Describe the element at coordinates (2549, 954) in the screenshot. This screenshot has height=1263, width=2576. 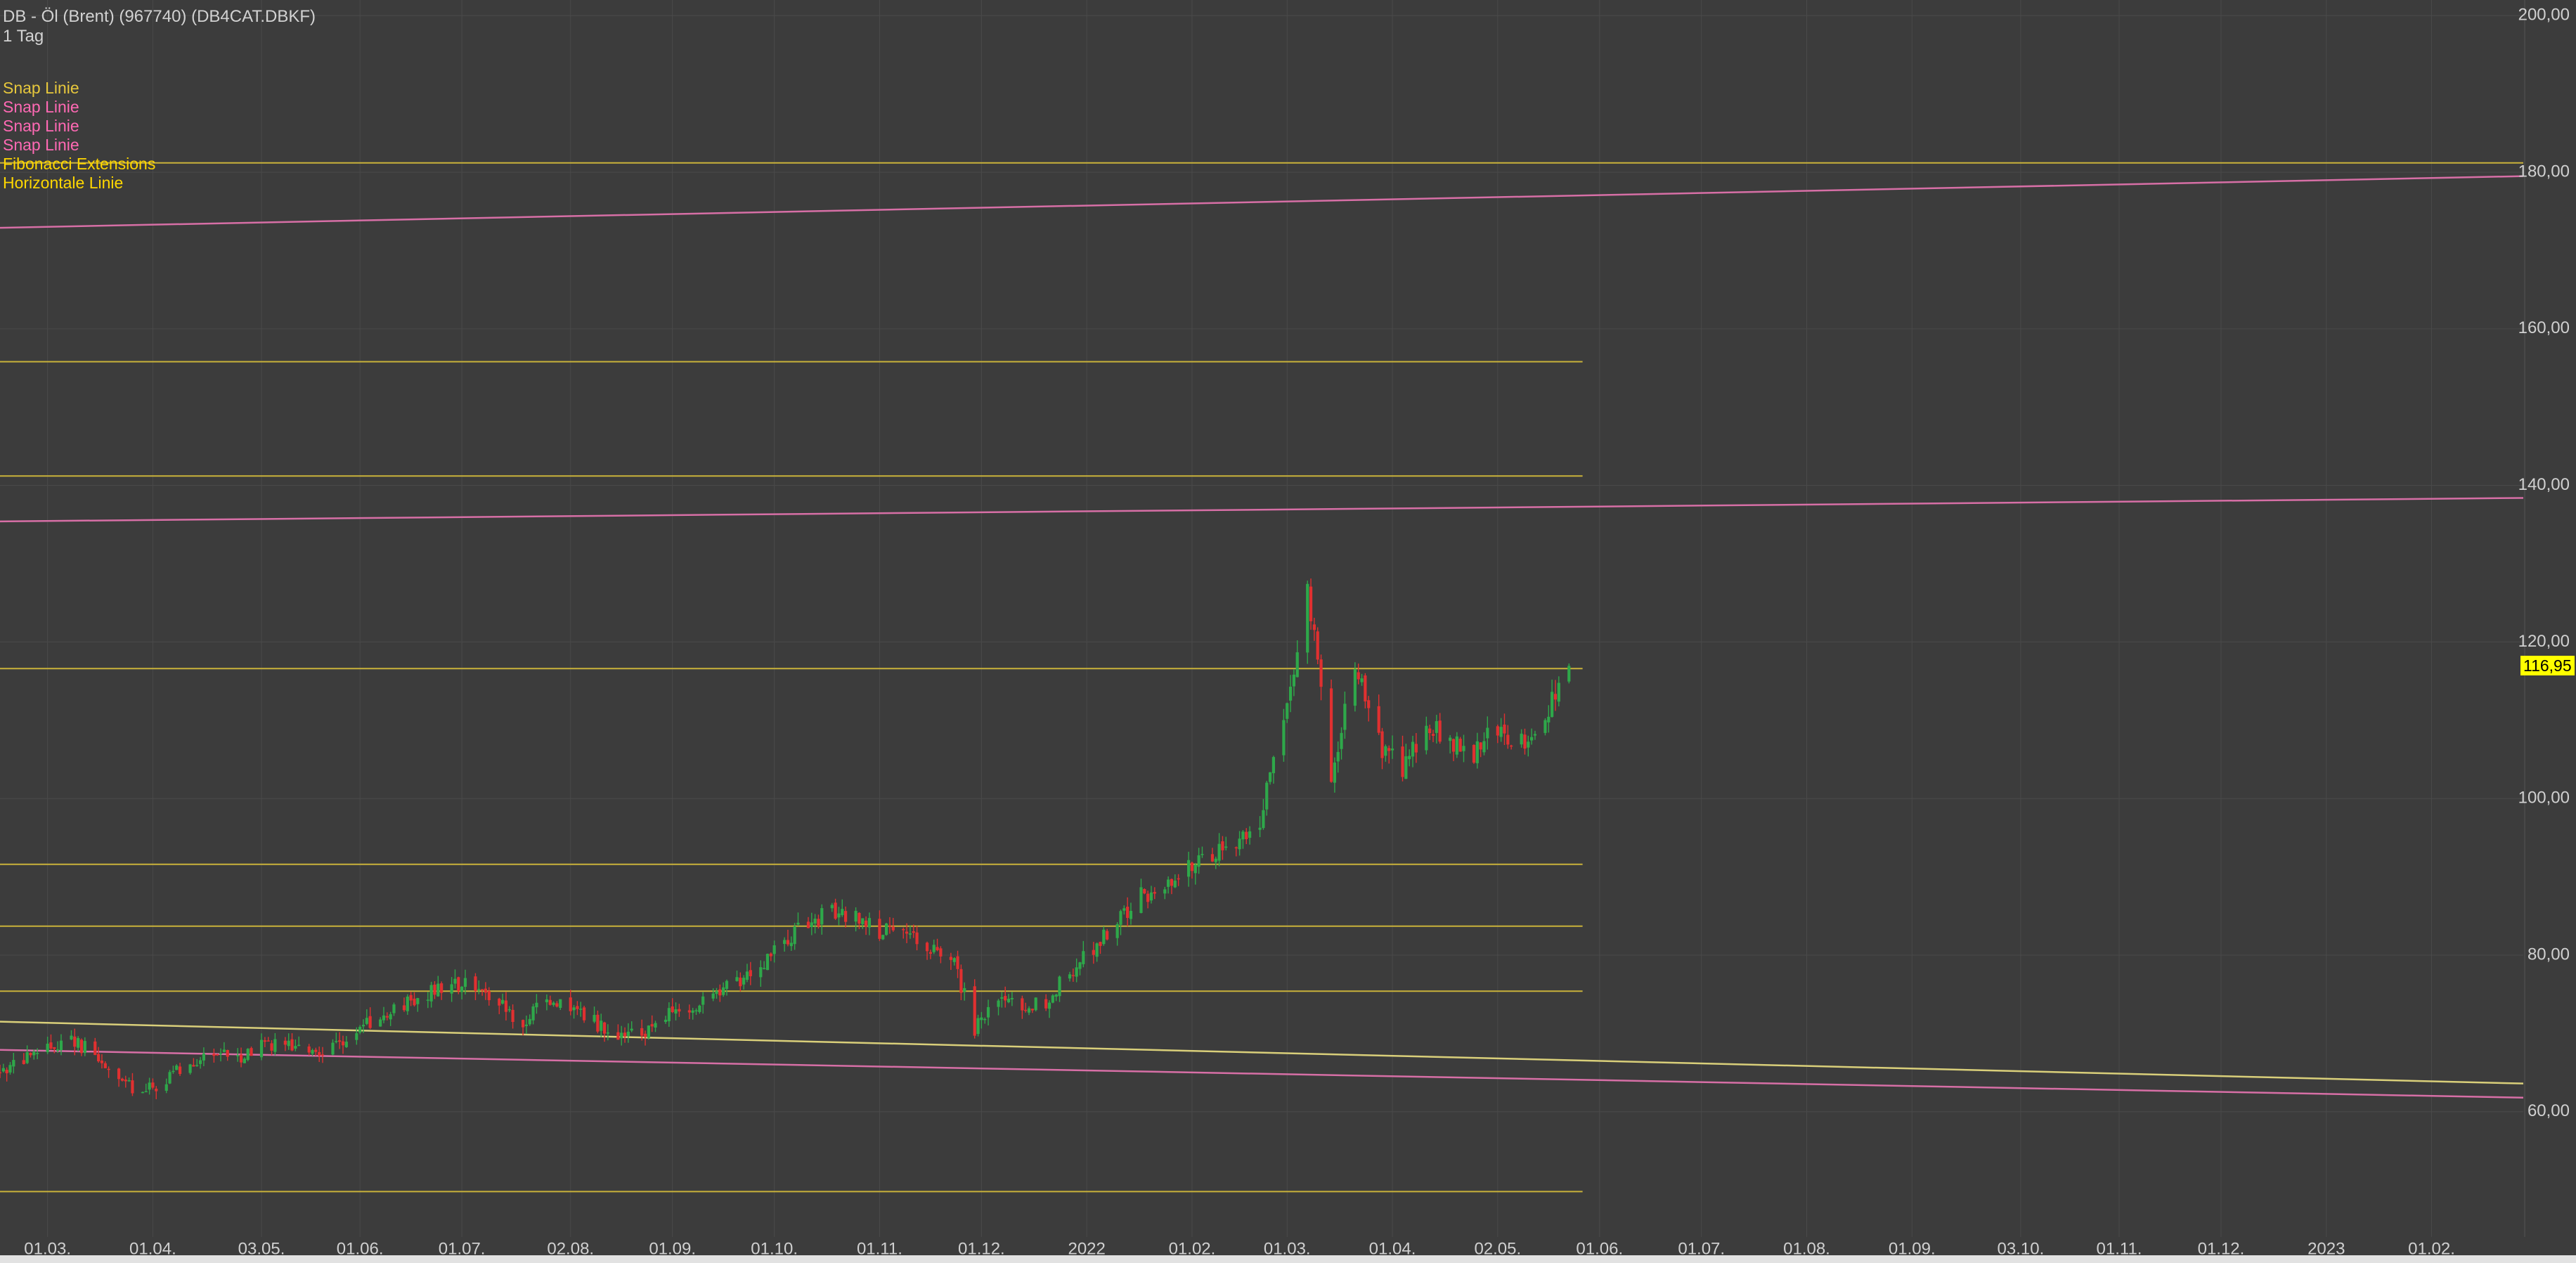
I see `y-tick-label: 80,00` at that location.